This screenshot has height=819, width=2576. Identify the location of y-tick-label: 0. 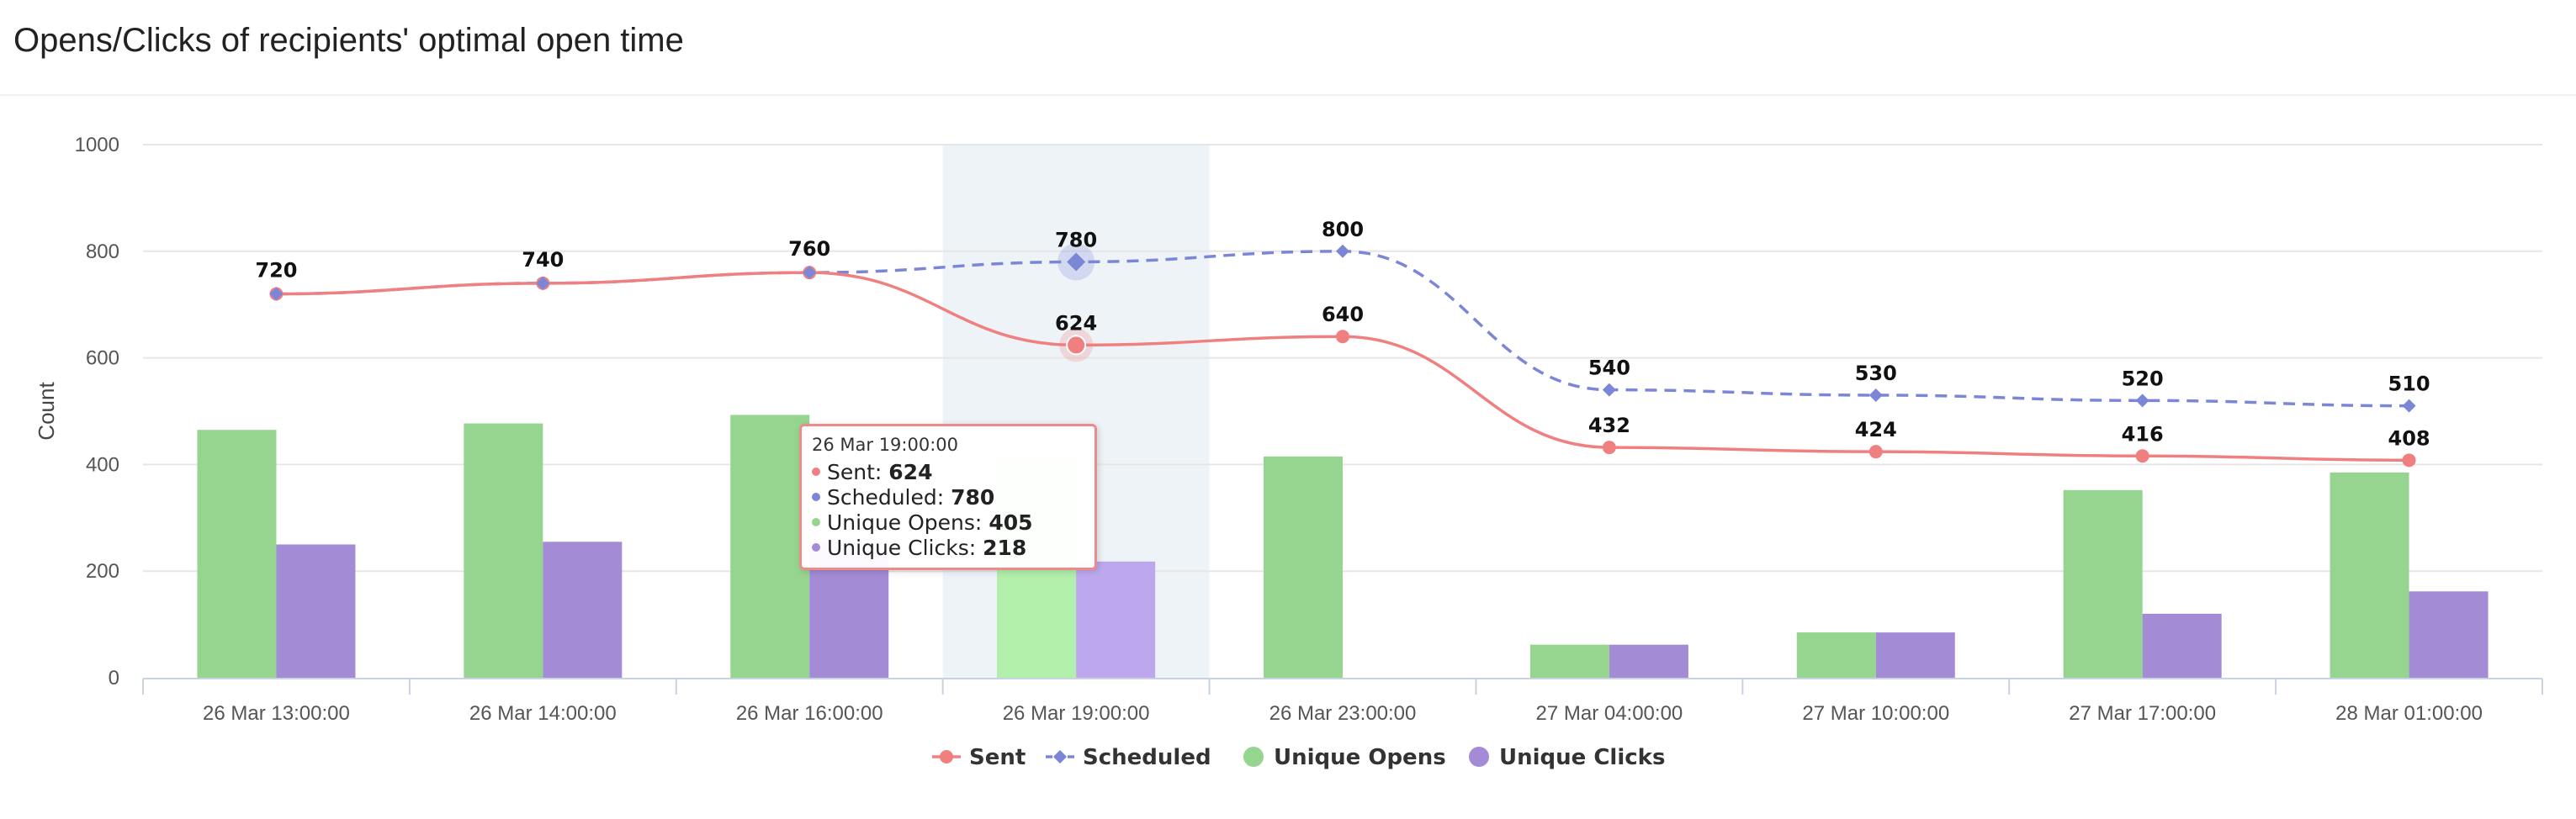
(114, 678).